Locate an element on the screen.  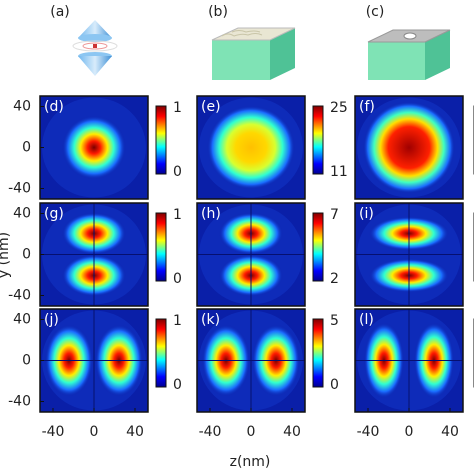
colorbar-tick-label: 25 is located at coordinates (339, 108).